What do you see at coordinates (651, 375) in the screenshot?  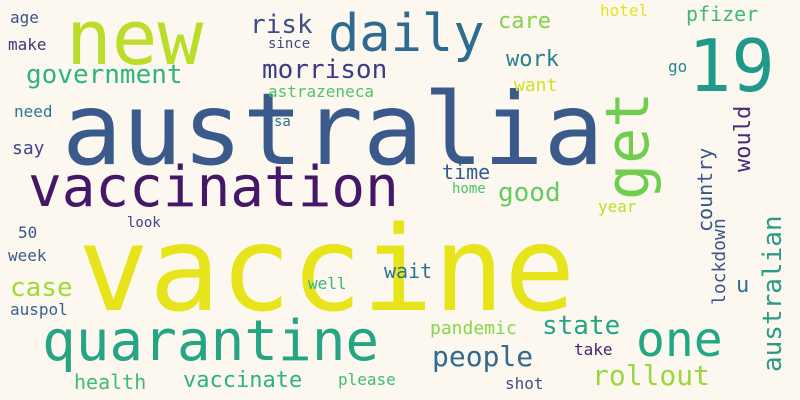 I see `word-rollout: rollout` at bounding box center [651, 375].